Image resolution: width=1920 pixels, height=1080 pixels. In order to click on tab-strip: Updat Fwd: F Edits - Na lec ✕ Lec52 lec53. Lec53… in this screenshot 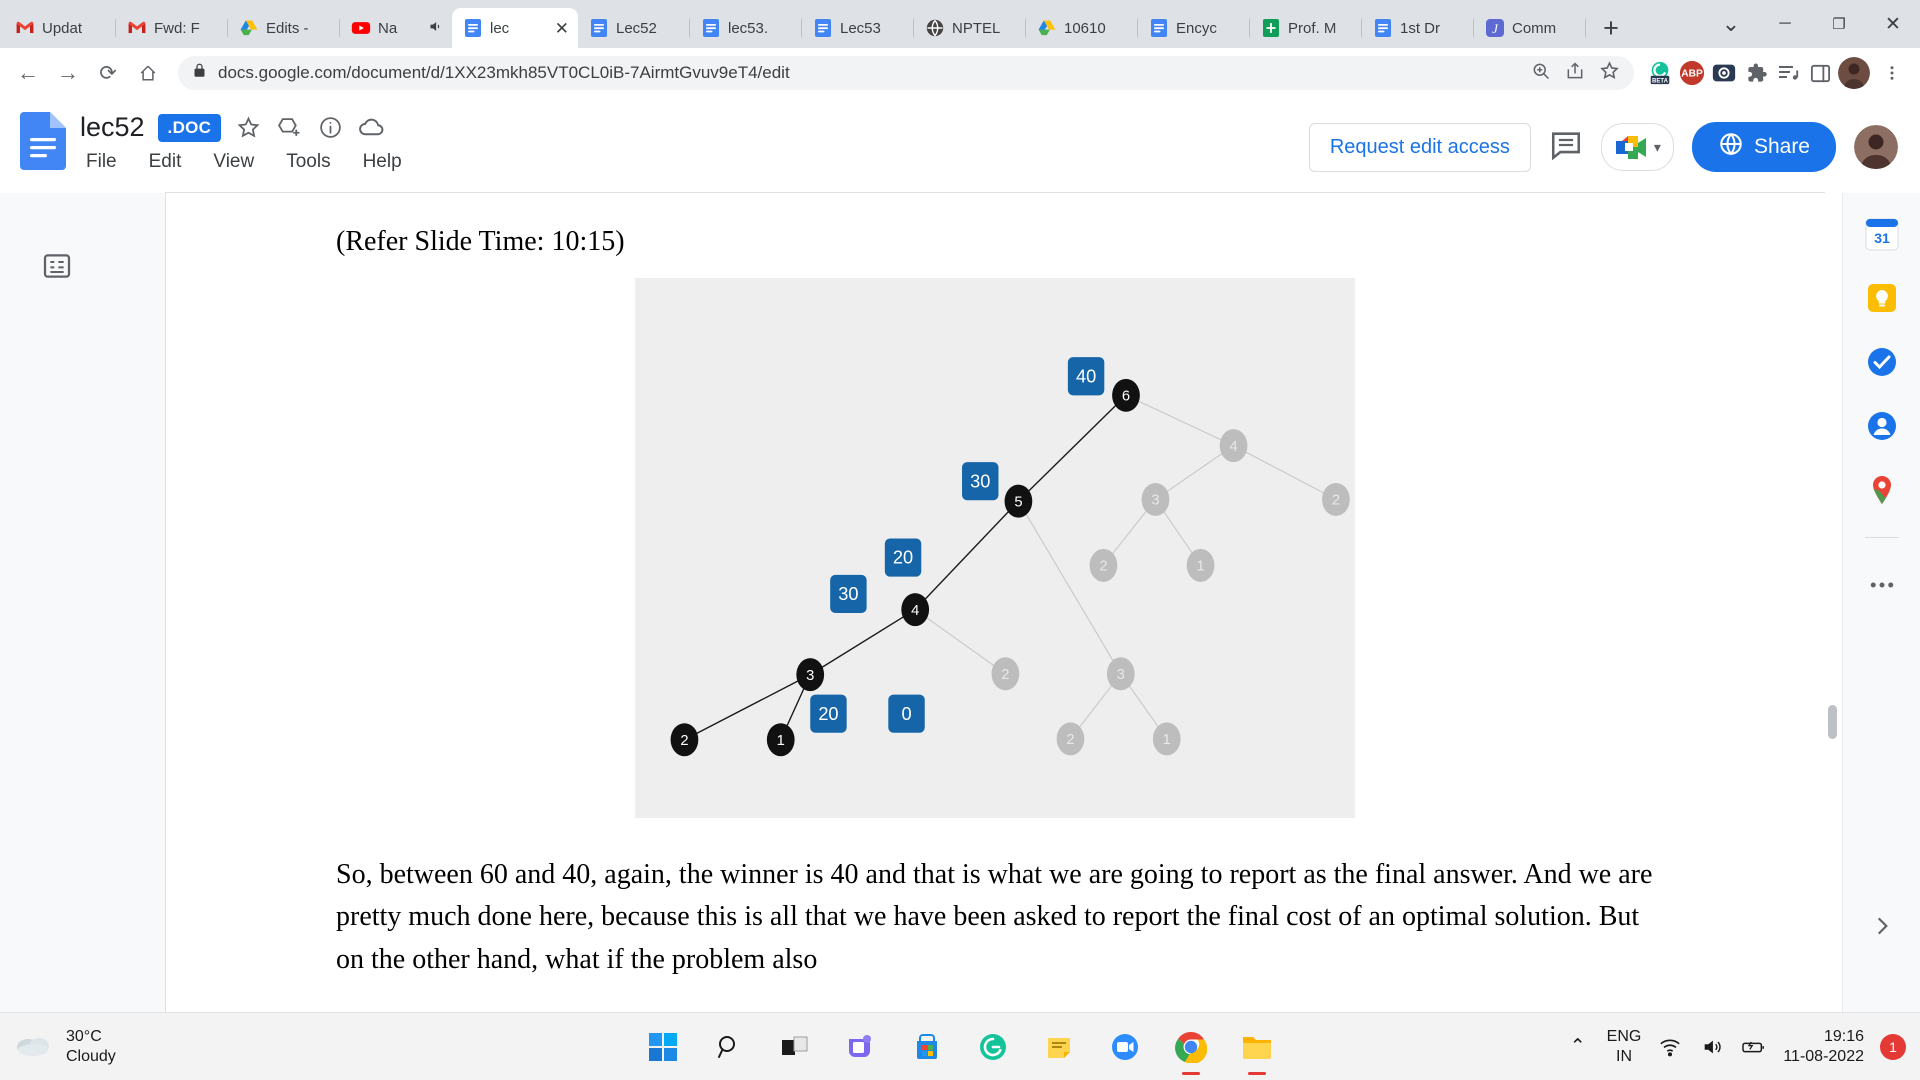, I will do `click(960, 24)`.